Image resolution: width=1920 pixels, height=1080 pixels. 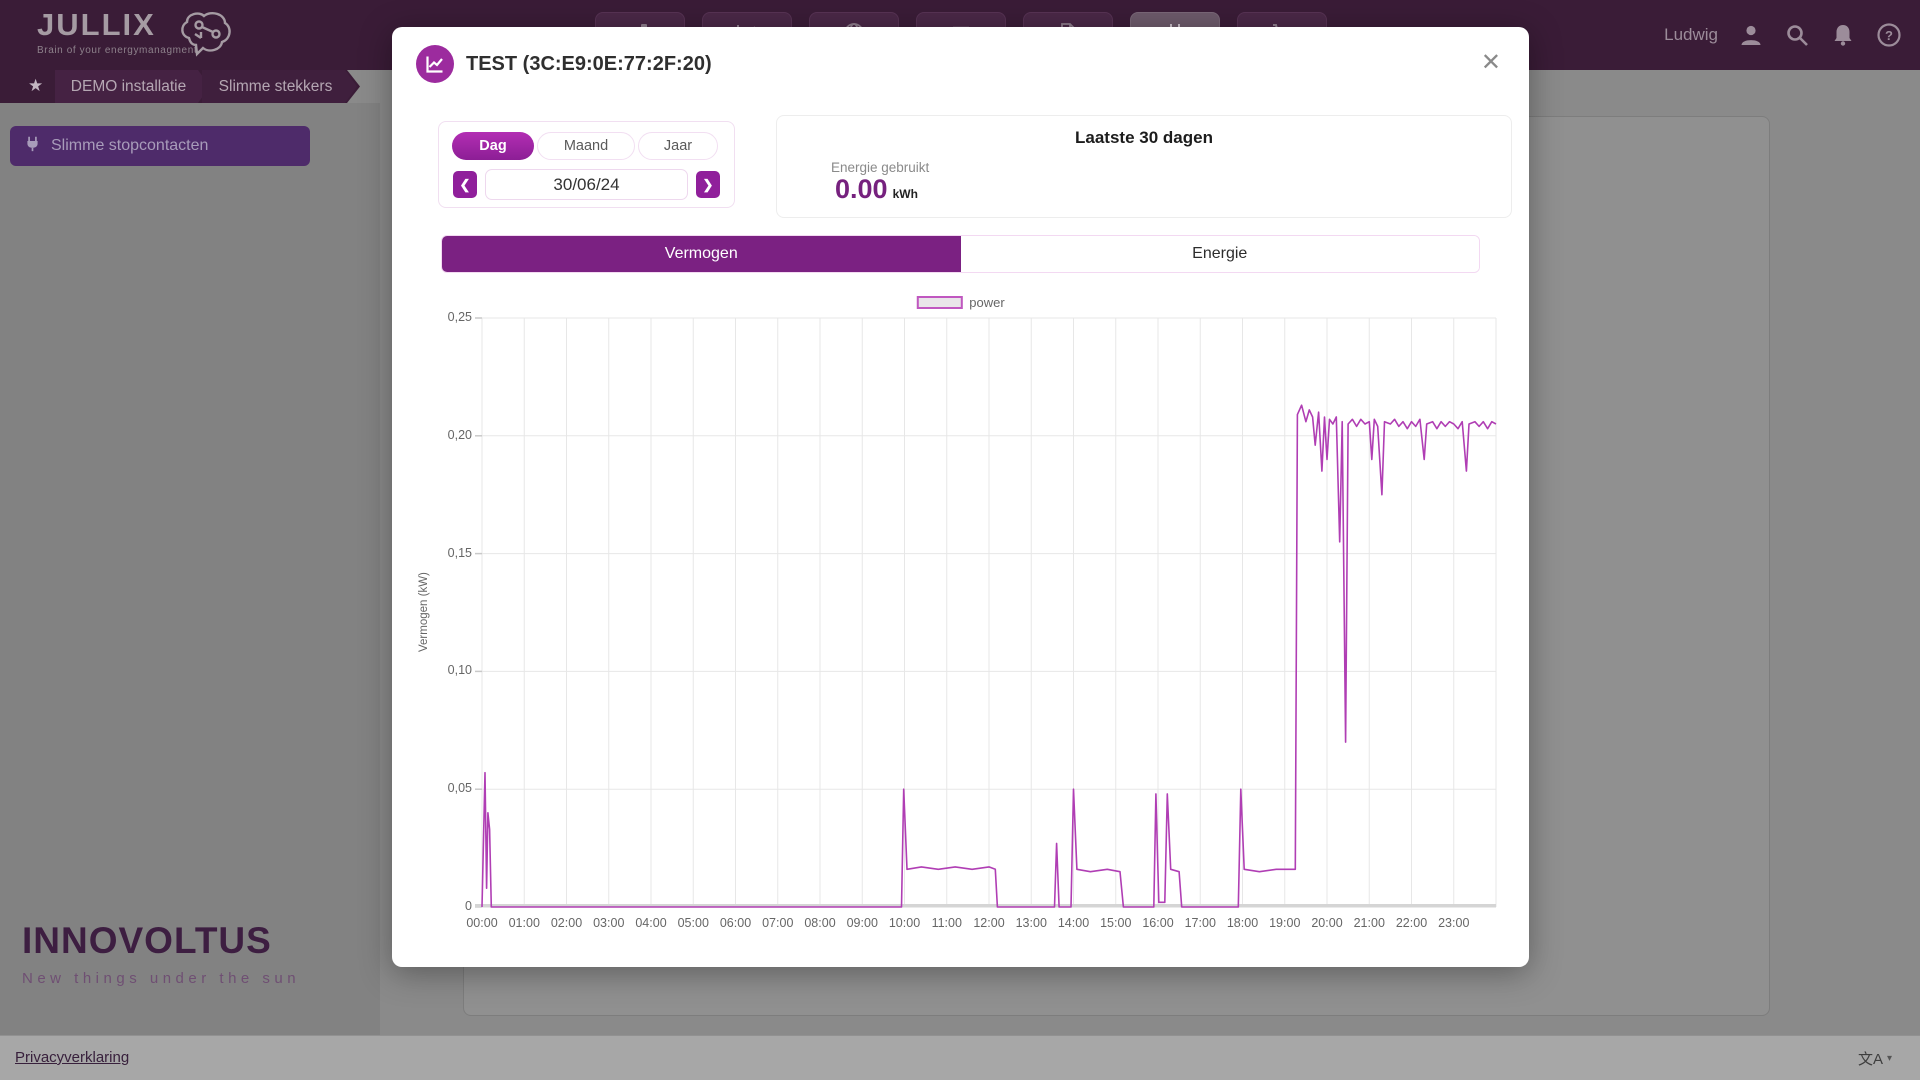 I want to click on stats-title: Laatste 30 dagen, so click(x=1144, y=137).